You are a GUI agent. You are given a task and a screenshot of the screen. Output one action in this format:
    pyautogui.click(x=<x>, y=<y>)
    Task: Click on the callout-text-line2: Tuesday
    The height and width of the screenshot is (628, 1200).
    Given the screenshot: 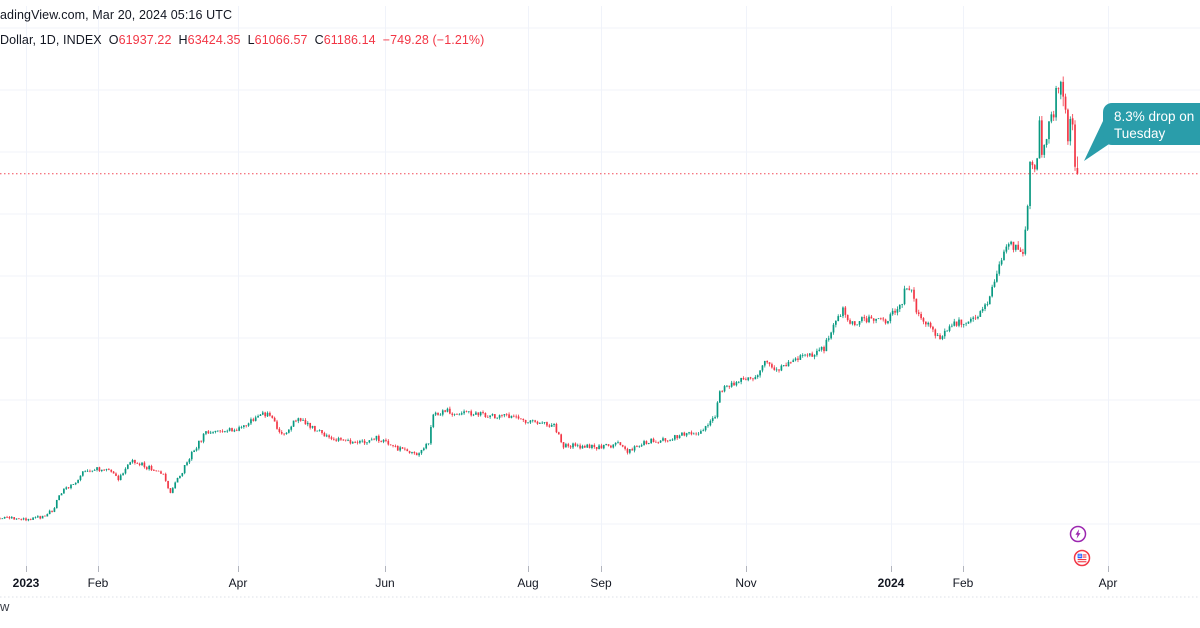 What is the action you would take?
    pyautogui.click(x=1140, y=133)
    